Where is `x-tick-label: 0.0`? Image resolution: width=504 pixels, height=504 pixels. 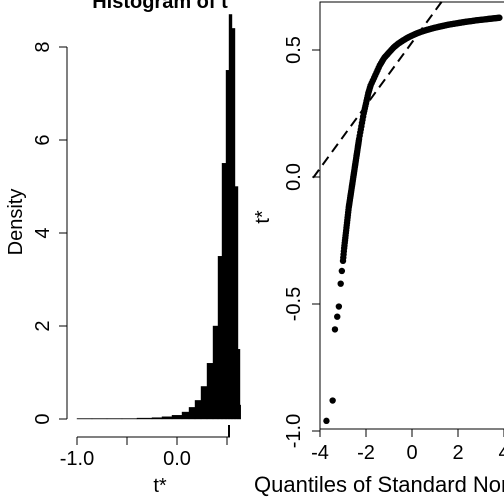
x-tick-label: 0.0 is located at coordinates (177, 459).